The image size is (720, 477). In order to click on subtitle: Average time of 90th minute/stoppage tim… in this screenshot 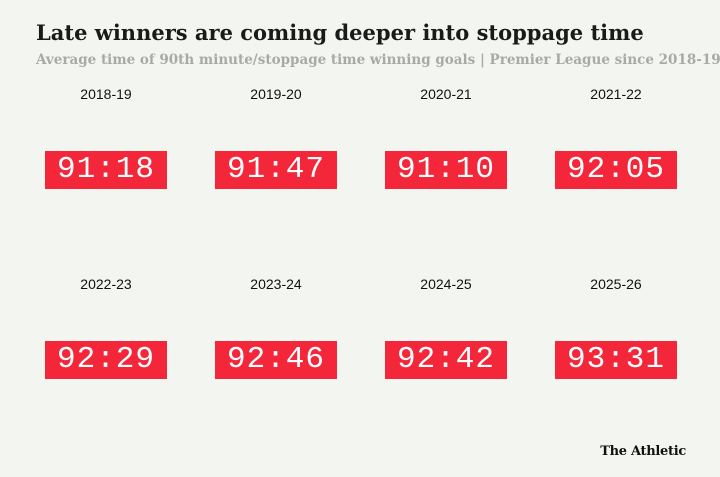, I will do `click(378, 60)`.